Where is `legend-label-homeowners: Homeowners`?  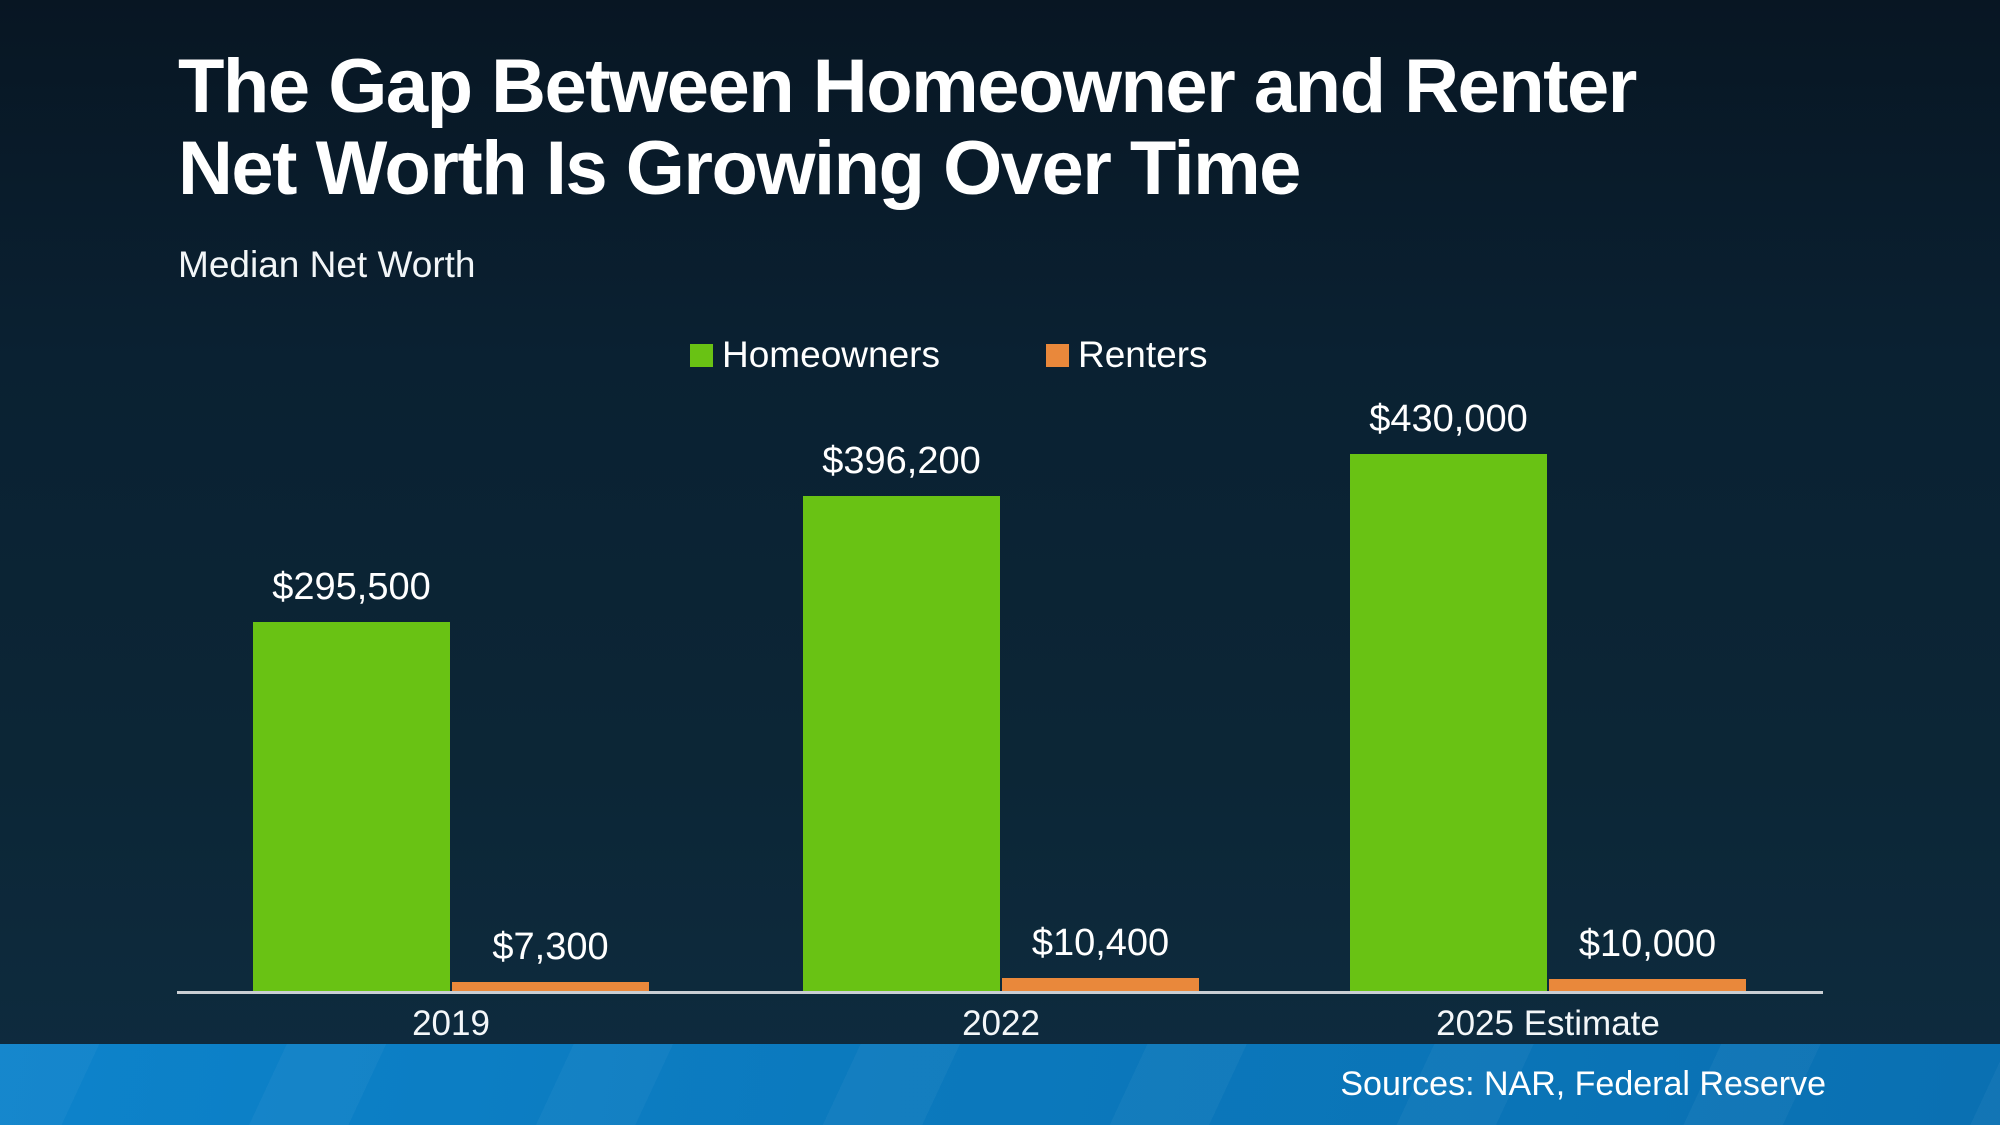 legend-label-homeowners: Homeowners is located at coordinates (831, 354).